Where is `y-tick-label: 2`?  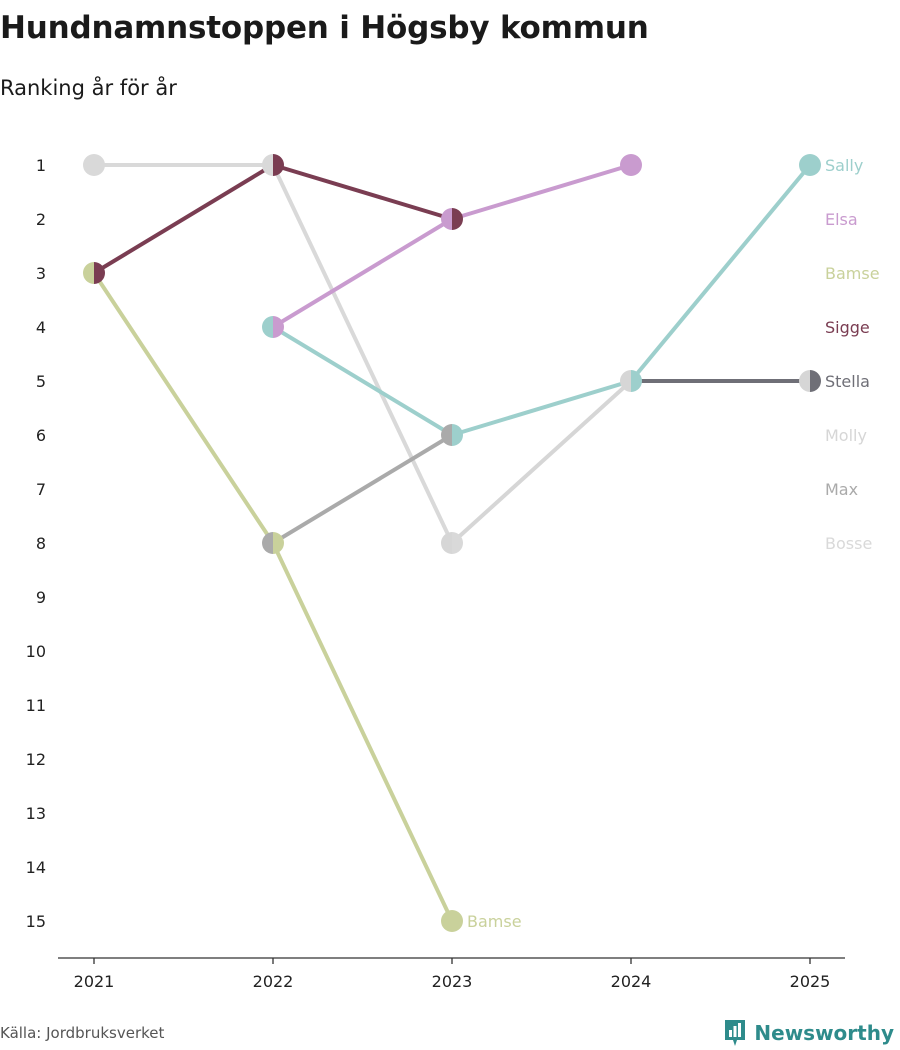
y-tick-label: 2 is located at coordinates (41, 219).